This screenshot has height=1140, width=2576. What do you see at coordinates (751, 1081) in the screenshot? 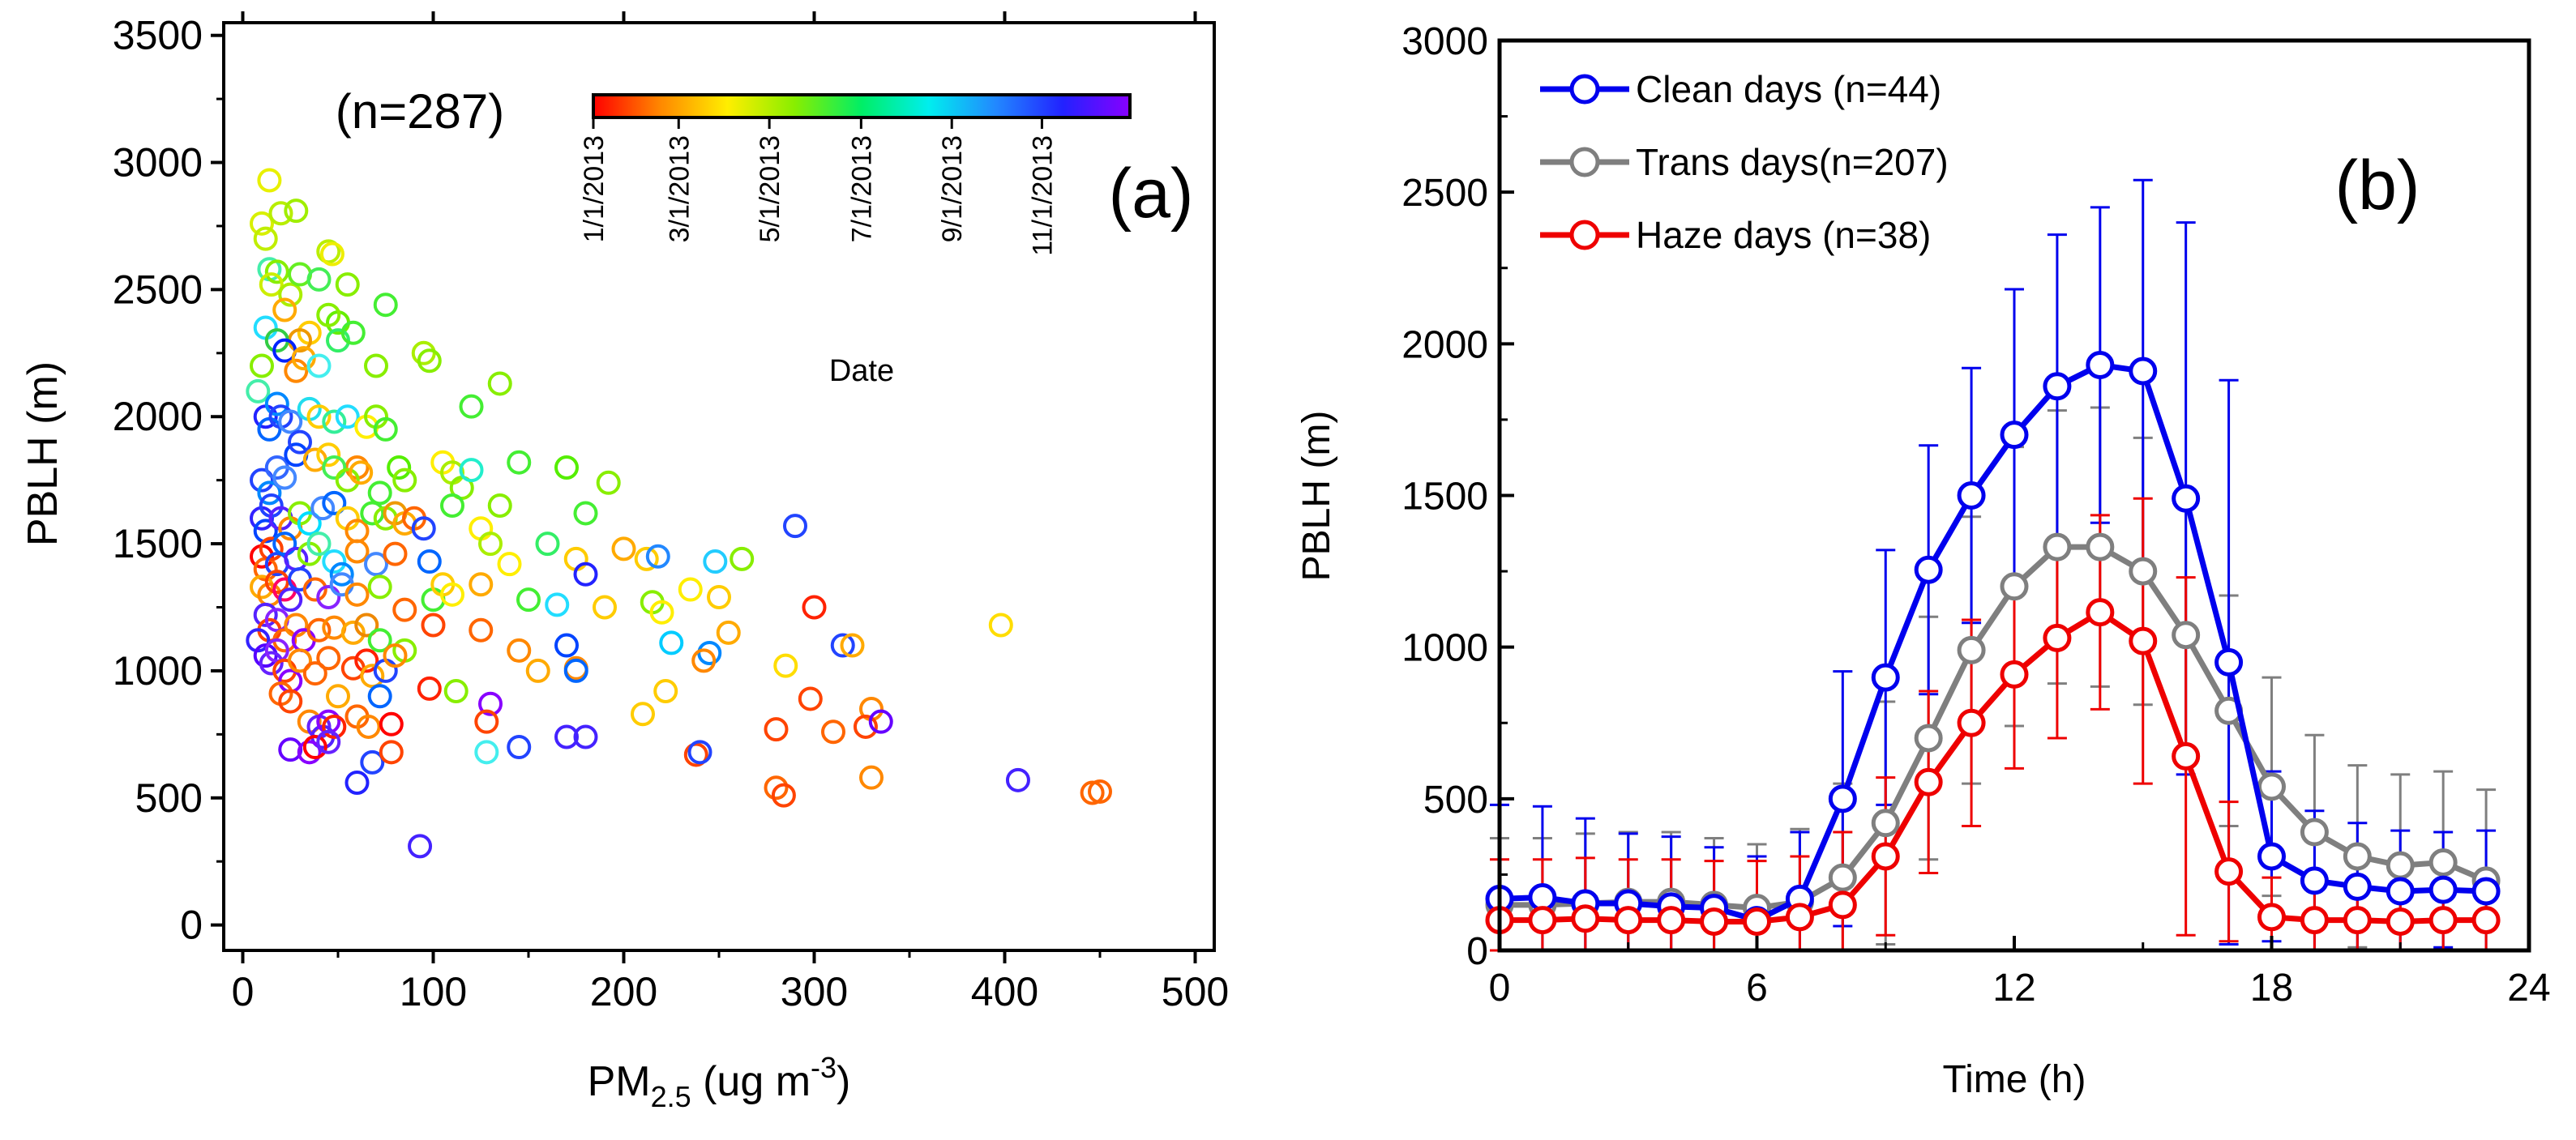
I see `panel-a-xlabel-unit: (ug m` at bounding box center [751, 1081].